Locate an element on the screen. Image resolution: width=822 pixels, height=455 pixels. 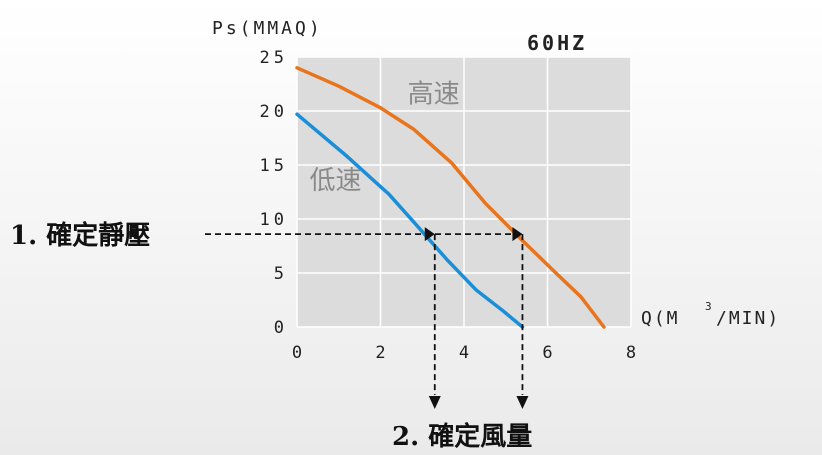
y-tick-label-0: 0 is located at coordinates (281, 328).